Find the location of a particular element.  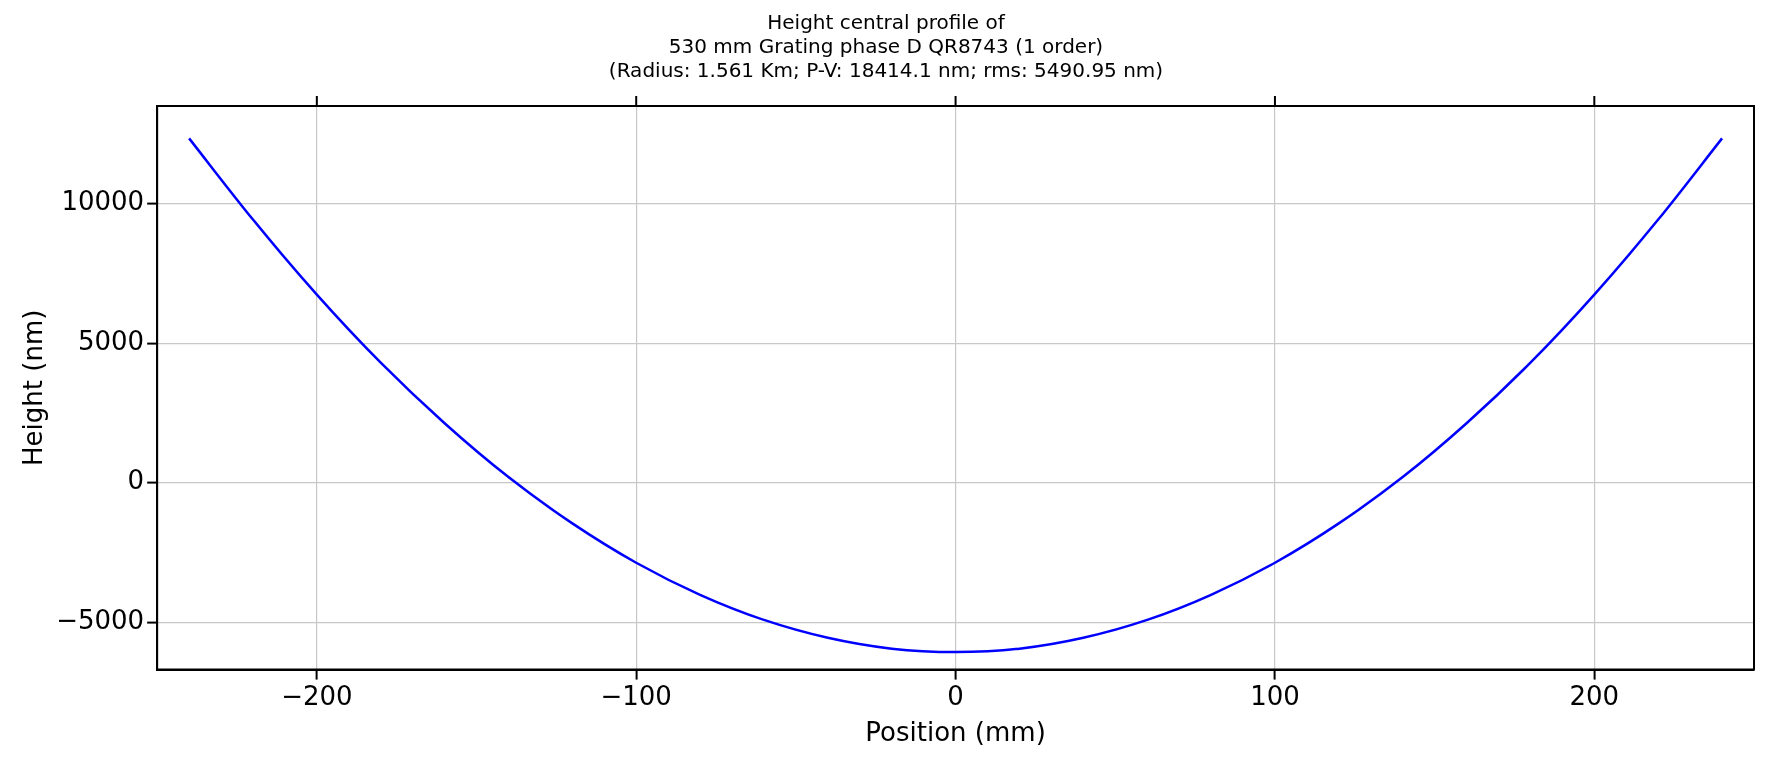

chart-title: Height central profile of 530 mm Grating phase D QR8743 (1 order) (Radius: 1.561 Km; P-V: 18414.1 nm; rms: 5490.95 nm) is located at coordinates (886, 46).